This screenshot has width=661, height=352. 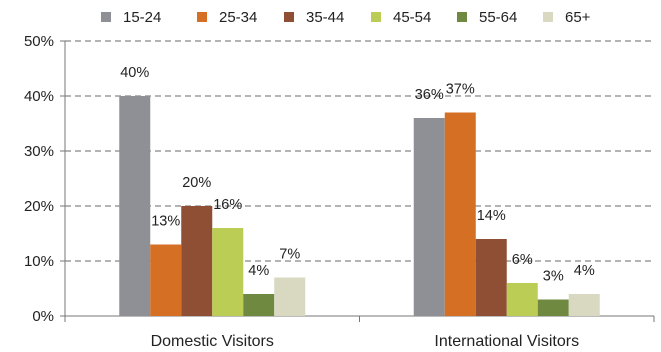 I want to click on y-tick-label: 20%, so click(x=39, y=206).